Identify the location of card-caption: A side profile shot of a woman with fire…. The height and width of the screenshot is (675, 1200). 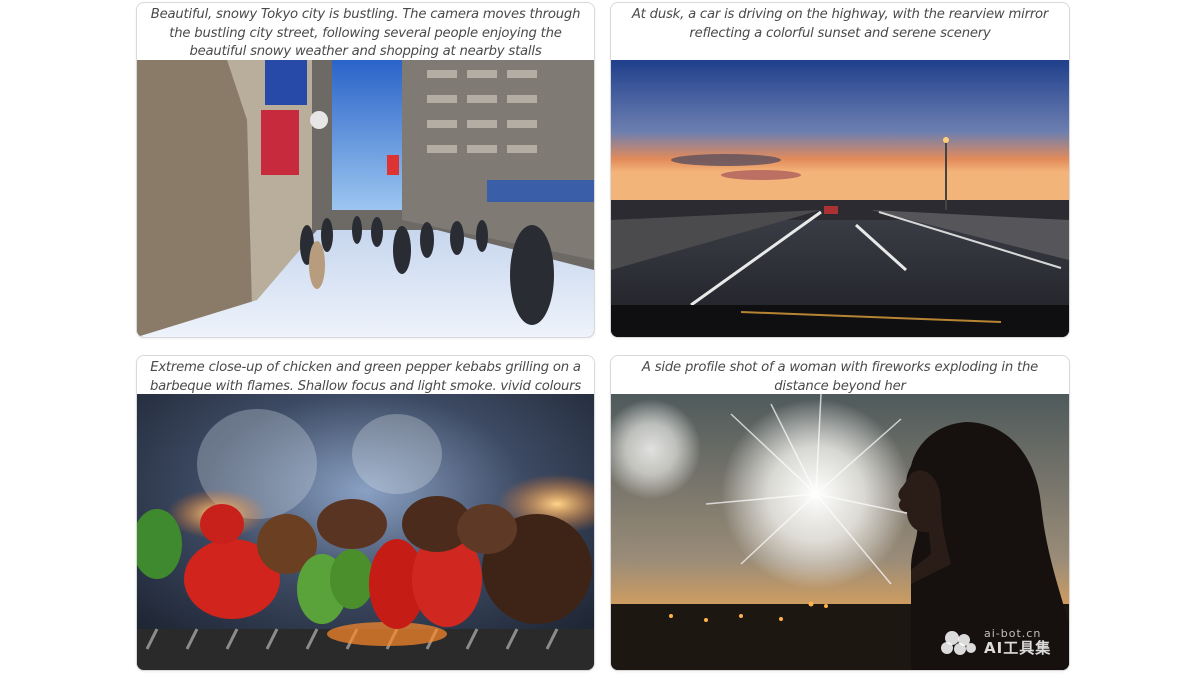
(840, 377).